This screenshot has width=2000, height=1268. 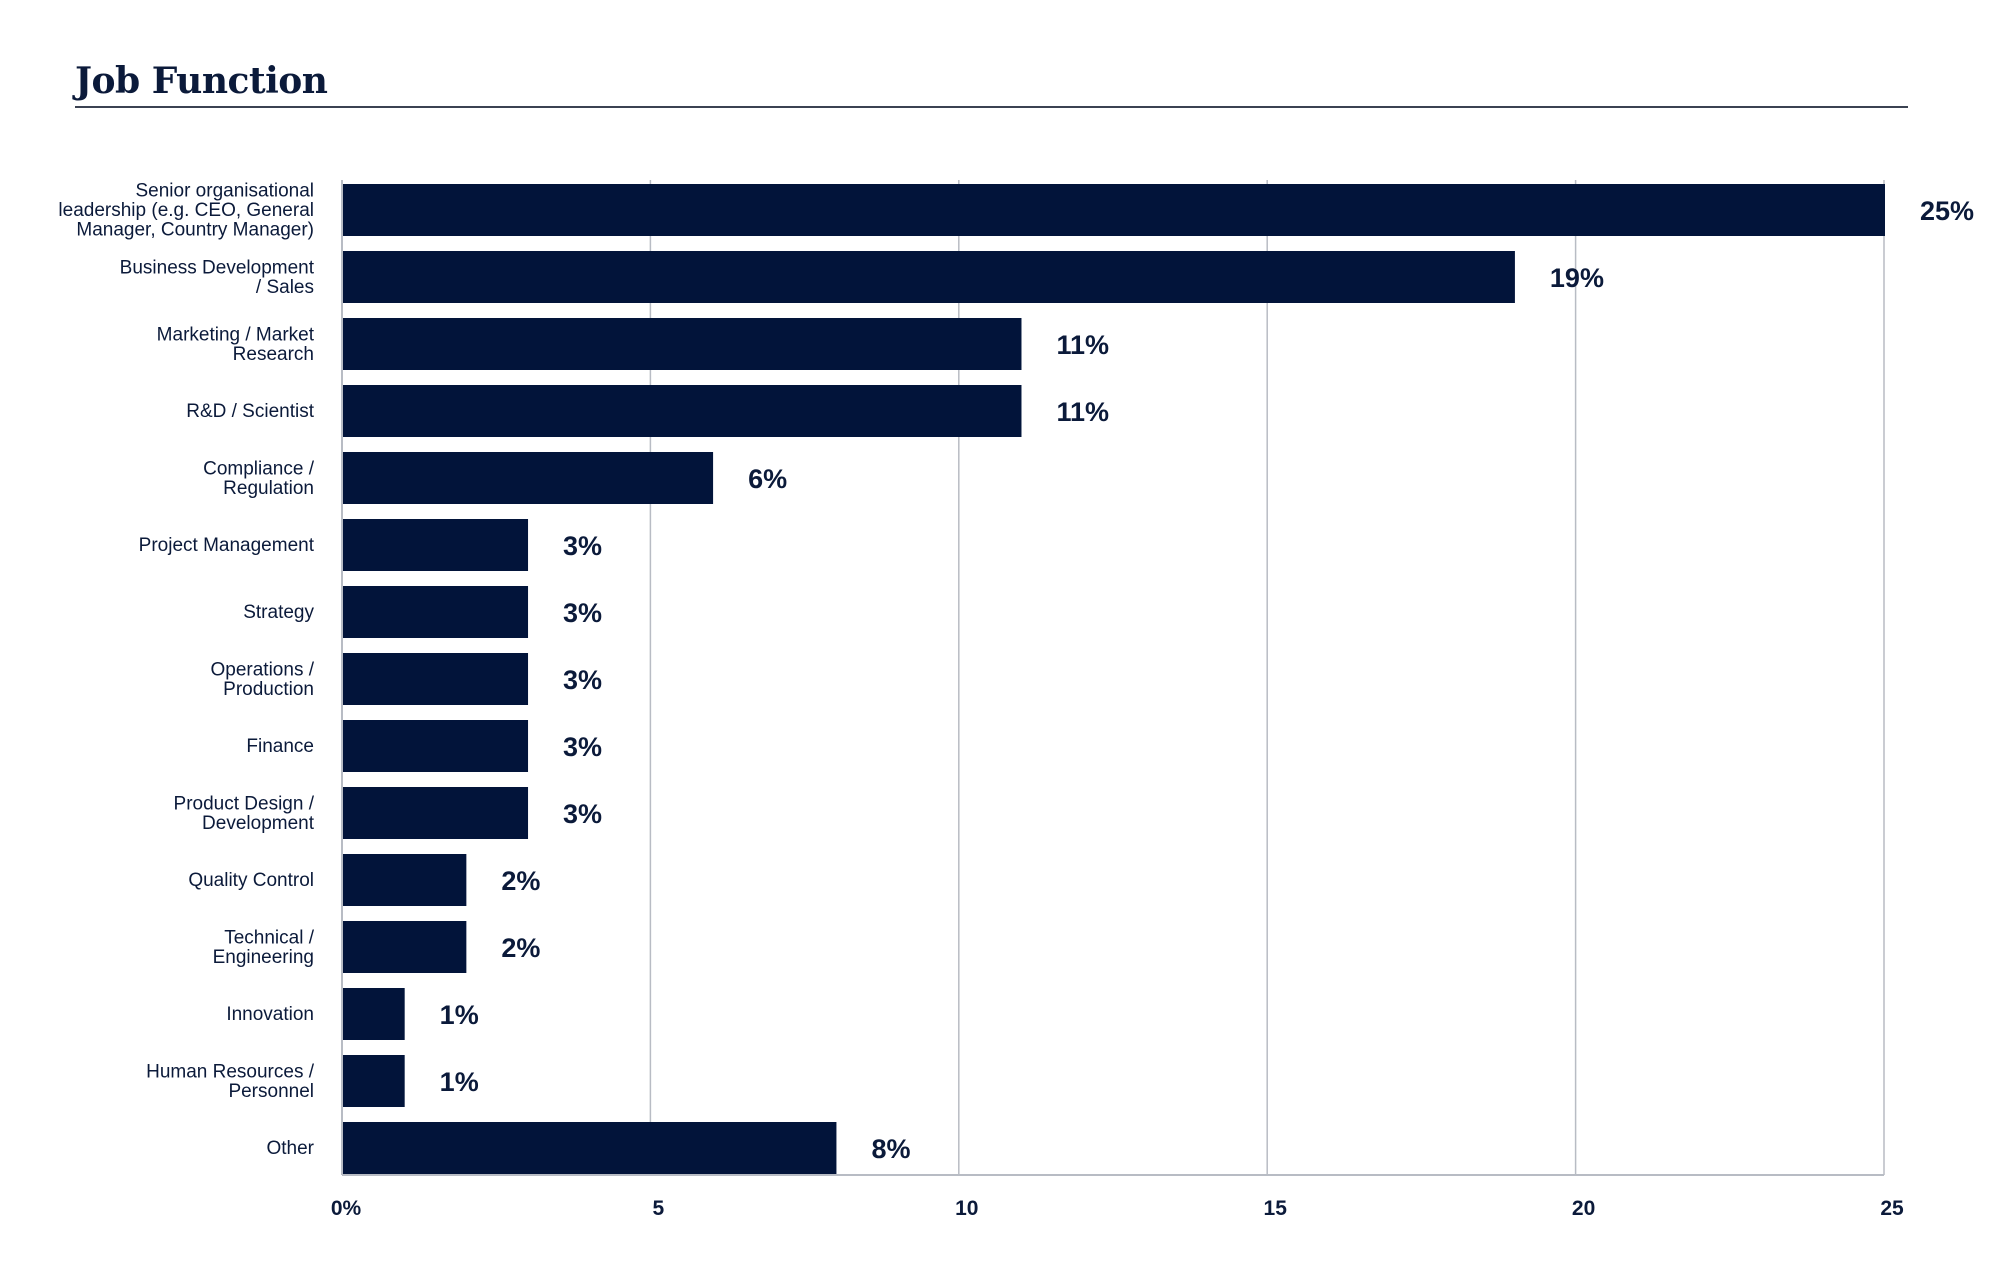 I want to click on x-tick-label: 10, so click(x=966, y=1208).